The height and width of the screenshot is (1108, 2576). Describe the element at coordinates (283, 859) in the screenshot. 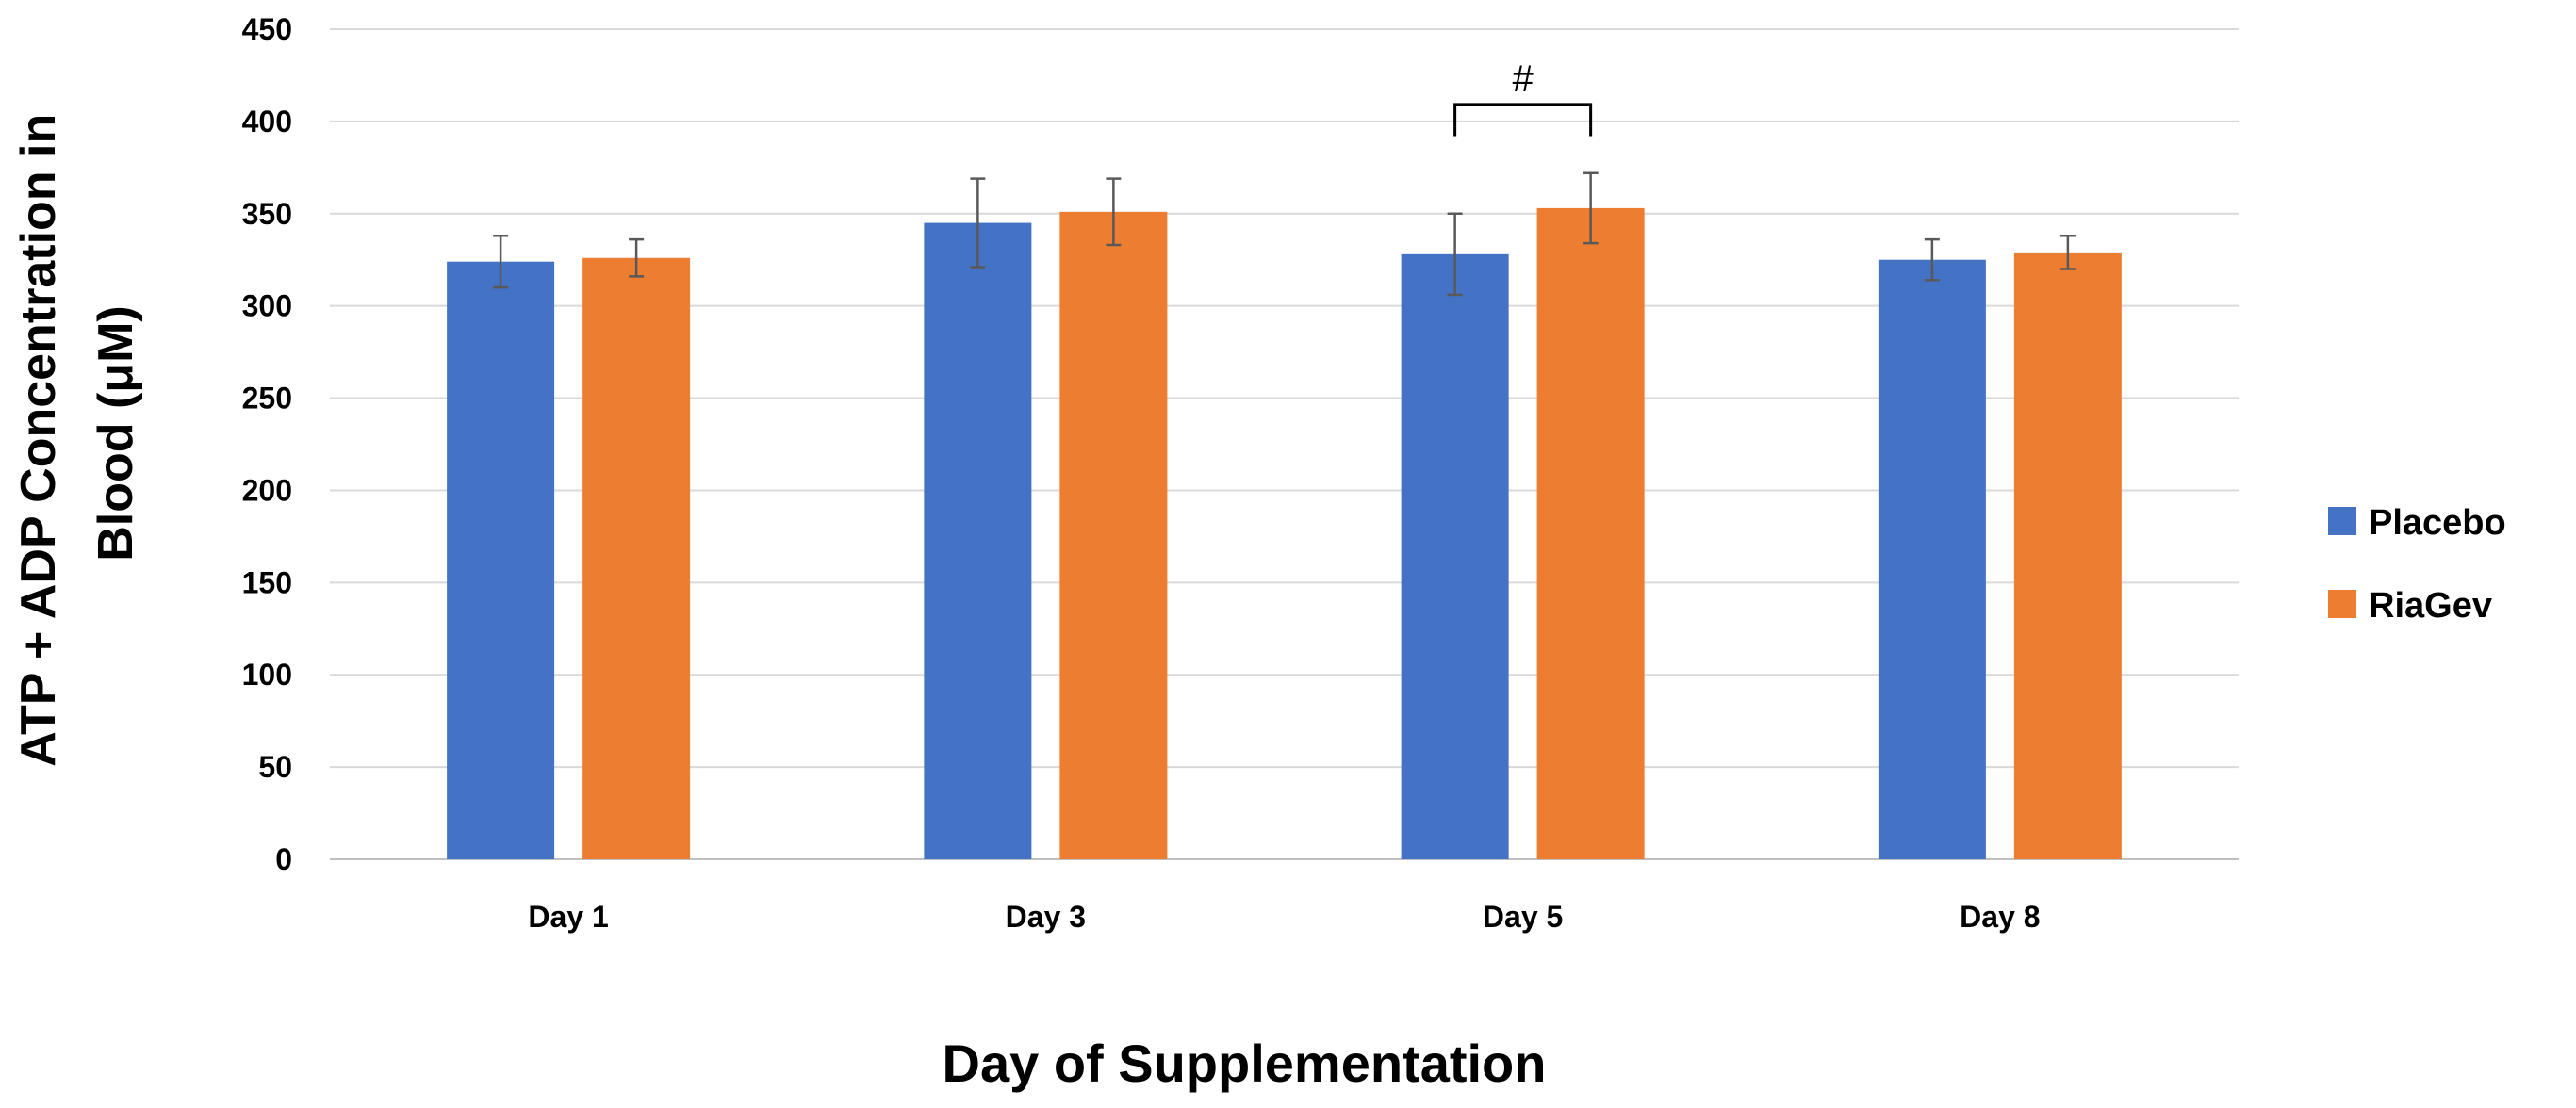

I see `y-tick-label: 0` at that location.